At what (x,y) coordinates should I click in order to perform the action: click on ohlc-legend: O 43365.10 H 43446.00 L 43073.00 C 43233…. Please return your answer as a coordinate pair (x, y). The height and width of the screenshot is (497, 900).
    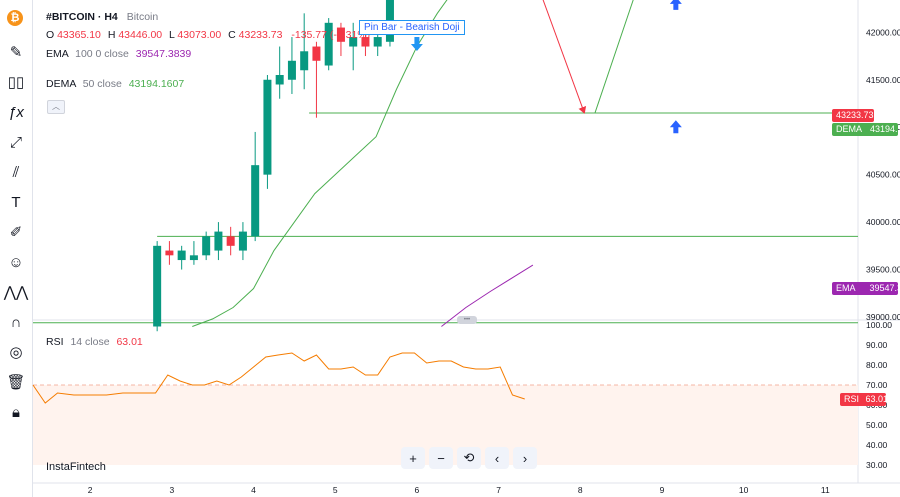
    Looking at the image, I should click on (208, 35).